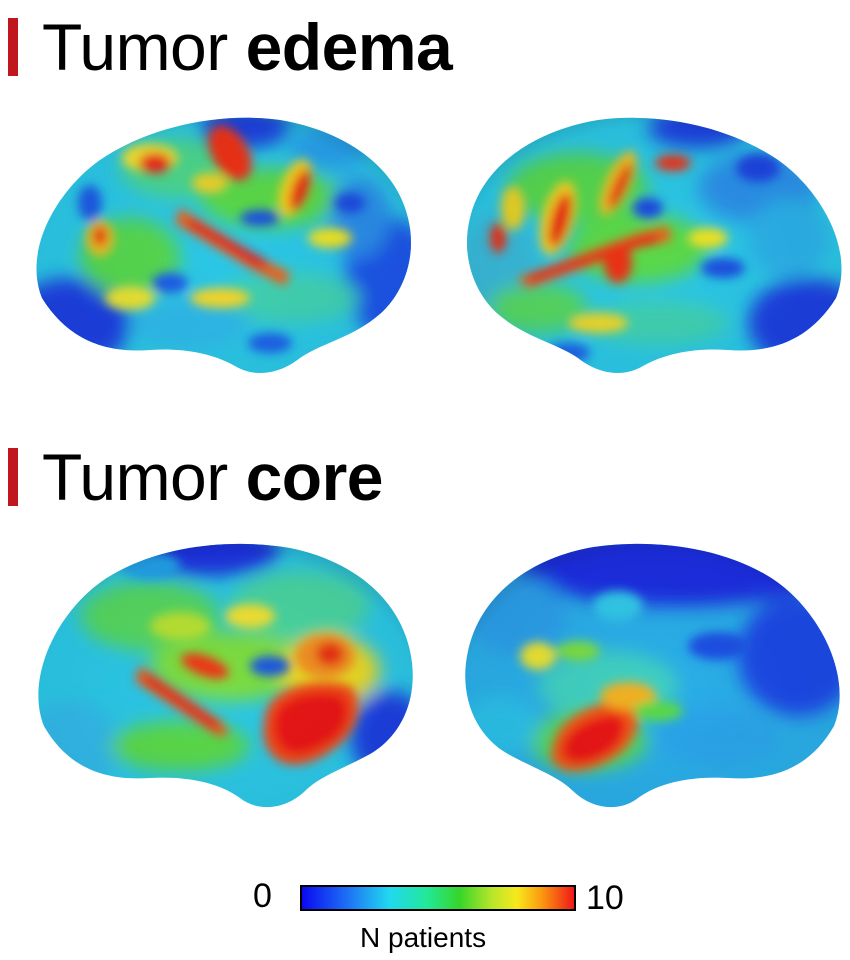  Describe the element at coordinates (262, 896) in the screenshot. I see `colorbar-min-label: 0` at that location.